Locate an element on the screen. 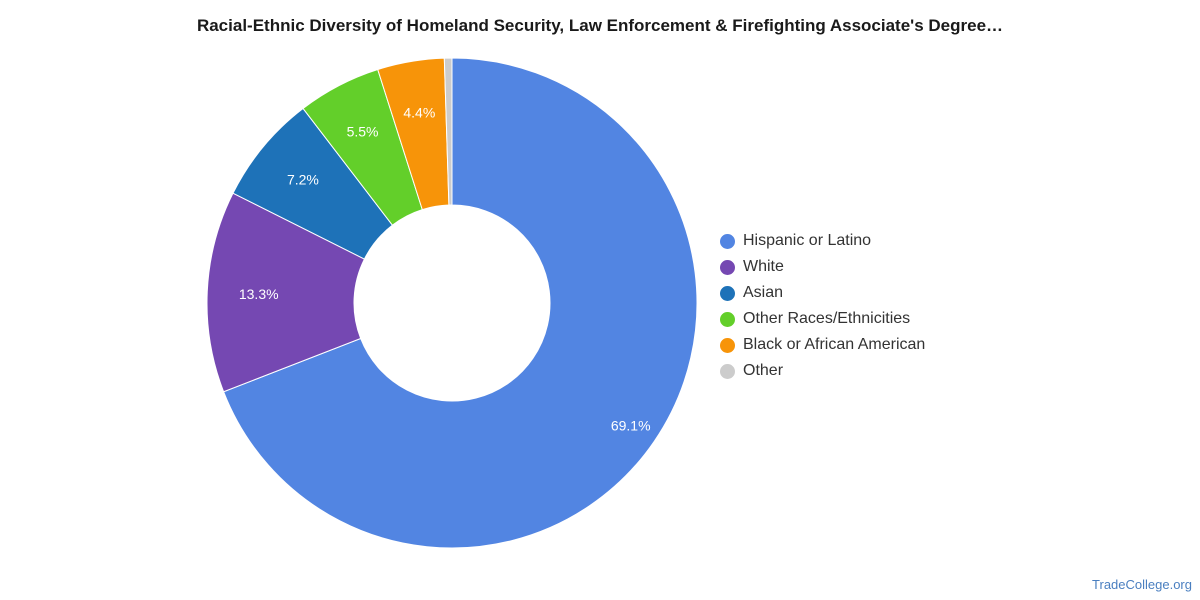 The width and height of the screenshot is (1200, 600). slice-label-white: 13.3% is located at coordinates (259, 294).